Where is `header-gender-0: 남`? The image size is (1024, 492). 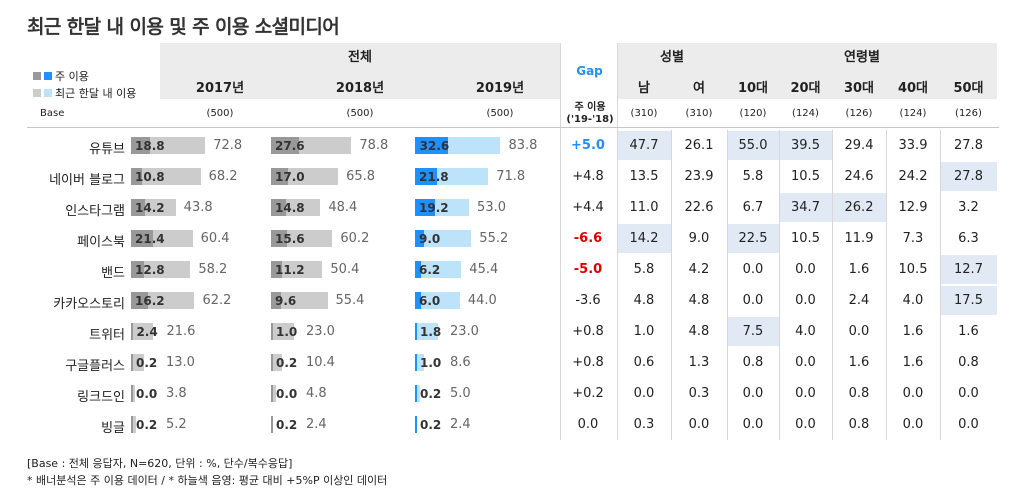 header-gender-0: 남 is located at coordinates (644, 88).